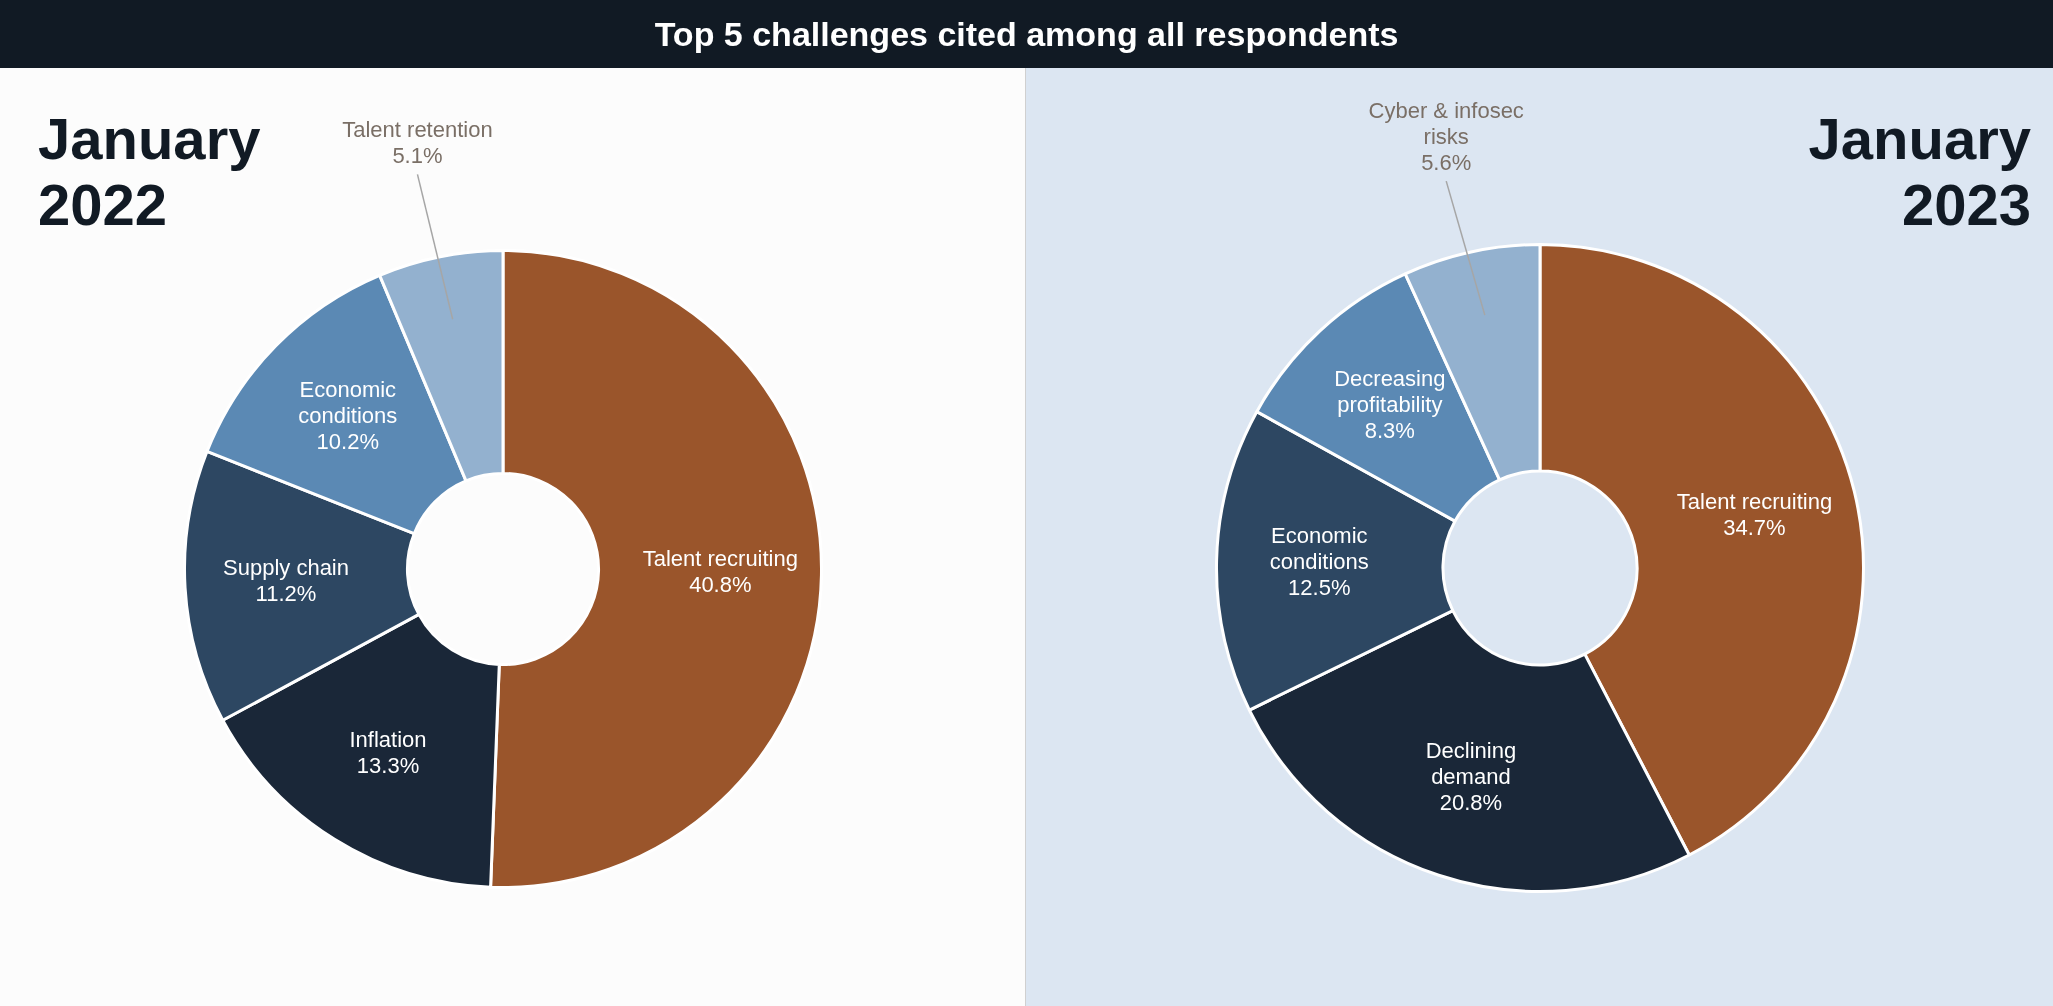  Describe the element at coordinates (1026, 34) in the screenshot. I see `text: Top 5 challenges cited among all respondents` at that location.